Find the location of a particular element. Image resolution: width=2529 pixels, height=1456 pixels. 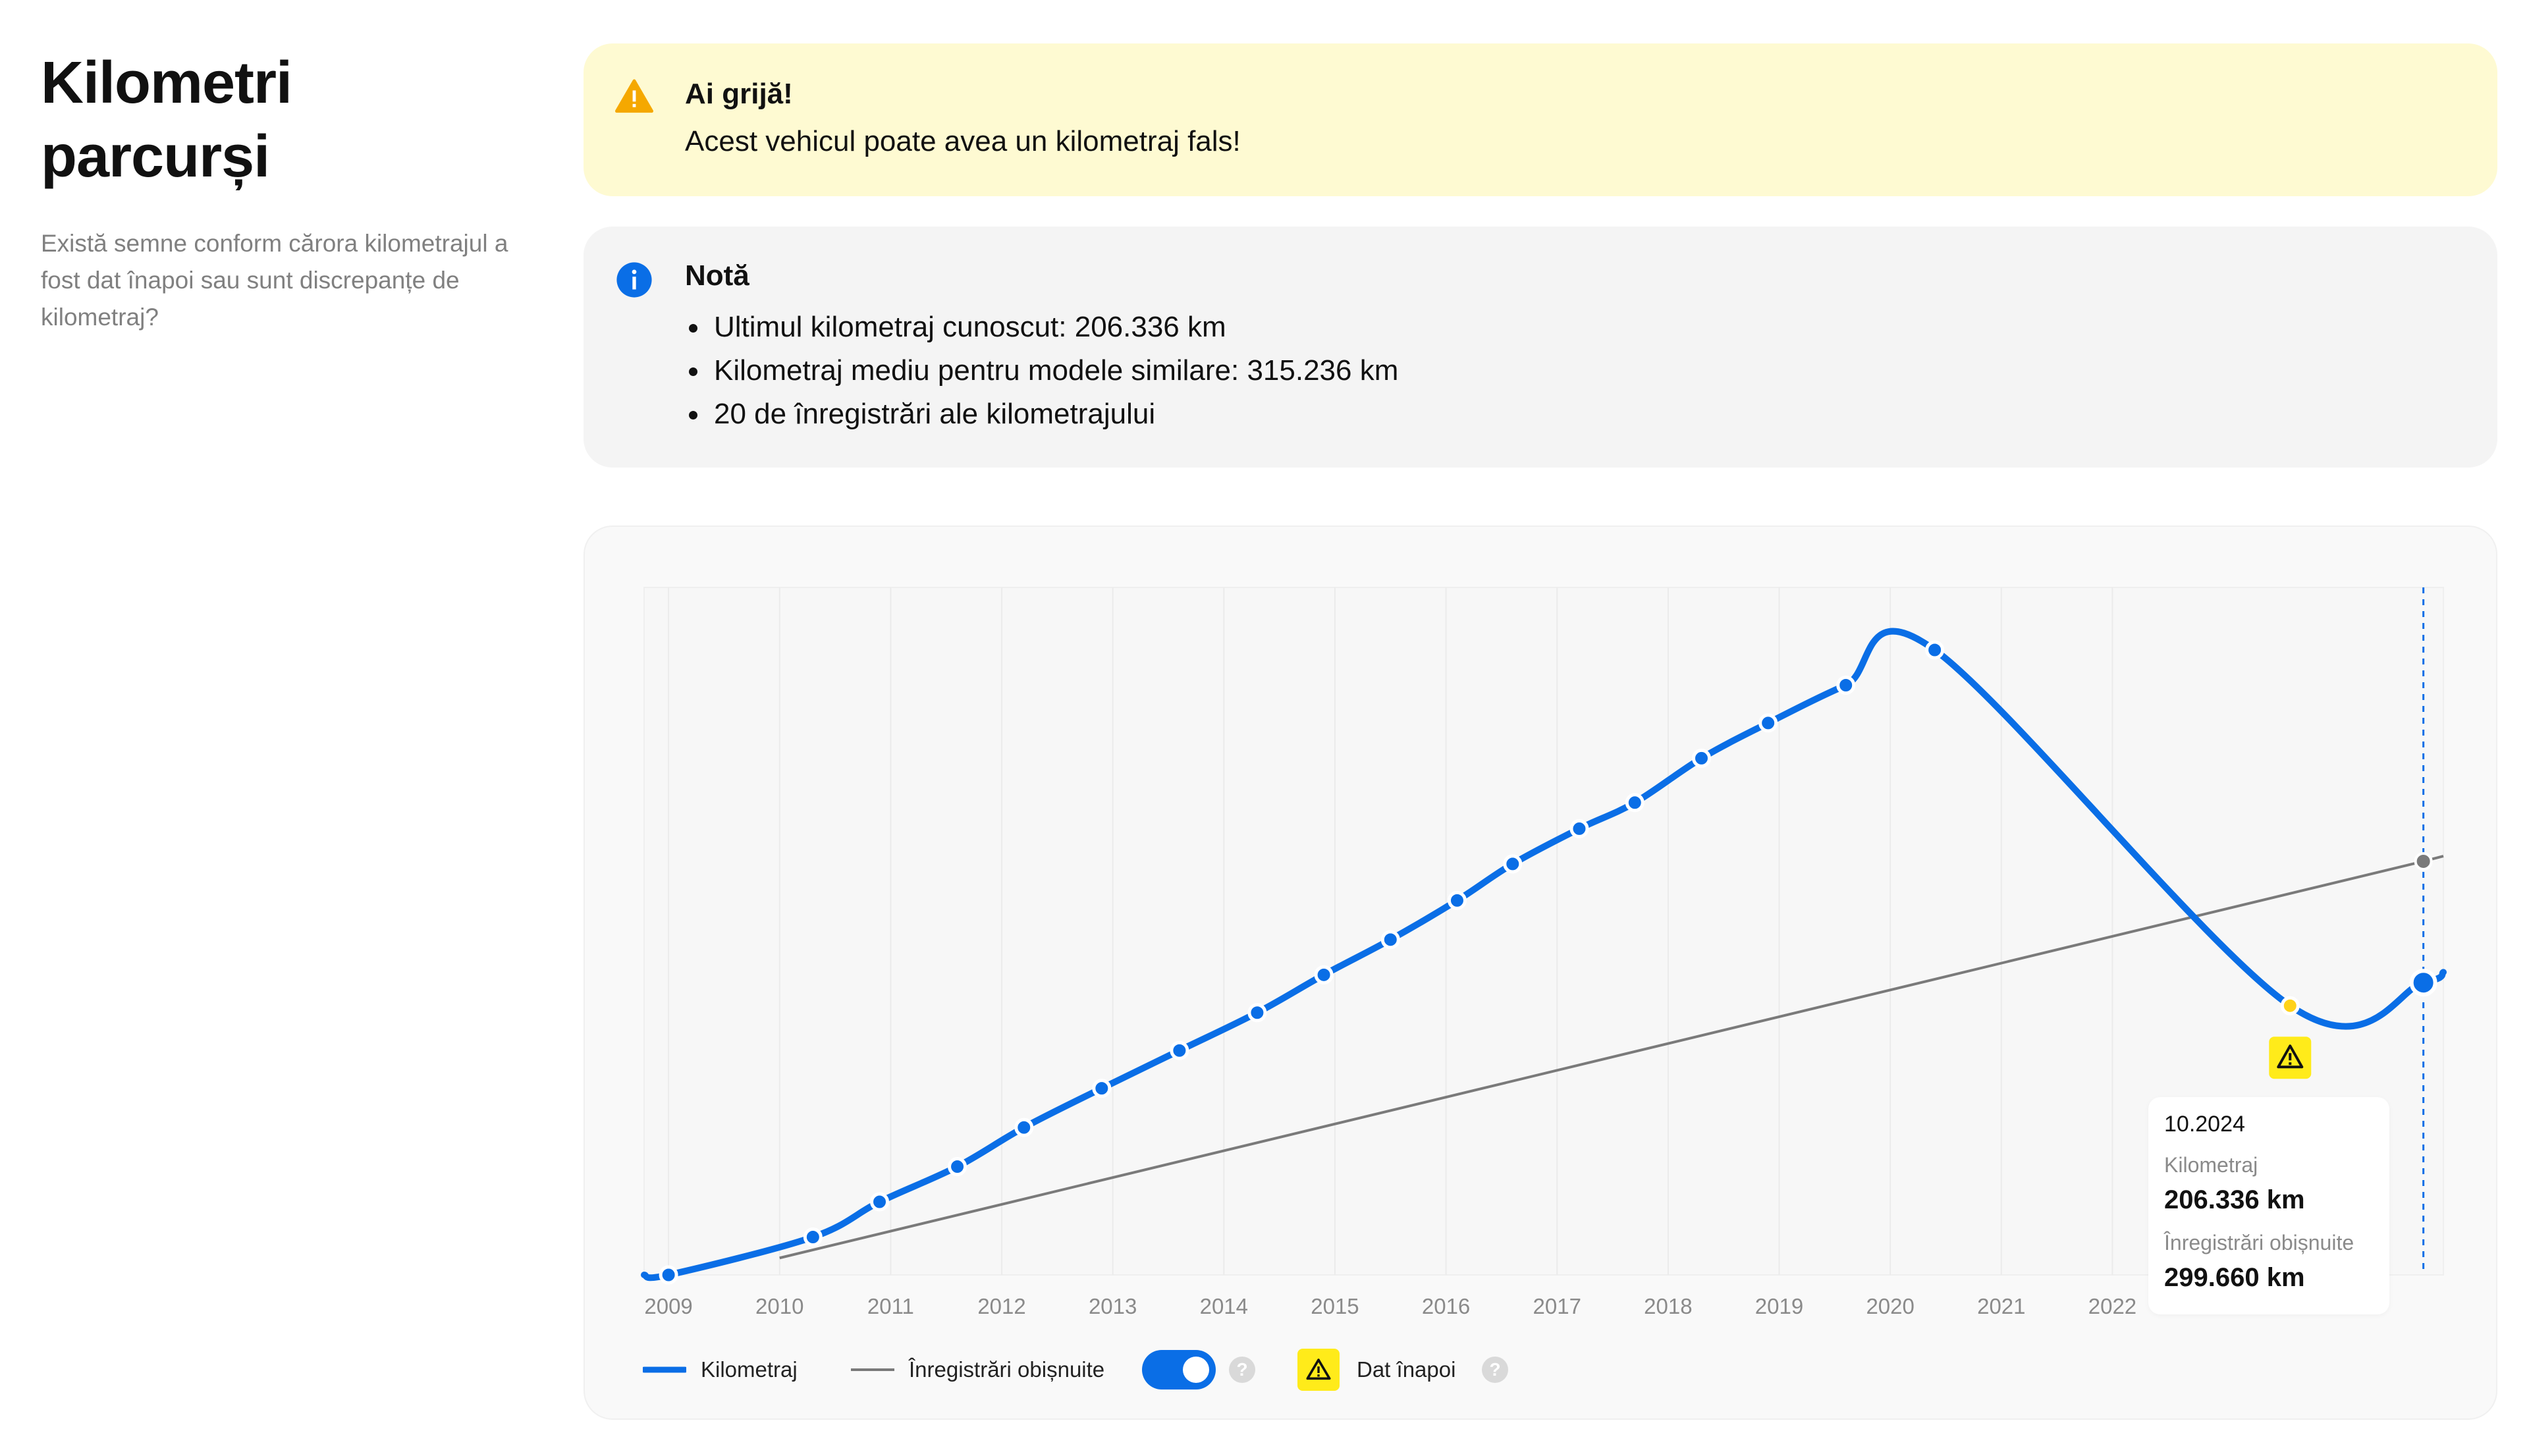

page-title-line2: parcurși is located at coordinates (155, 157).